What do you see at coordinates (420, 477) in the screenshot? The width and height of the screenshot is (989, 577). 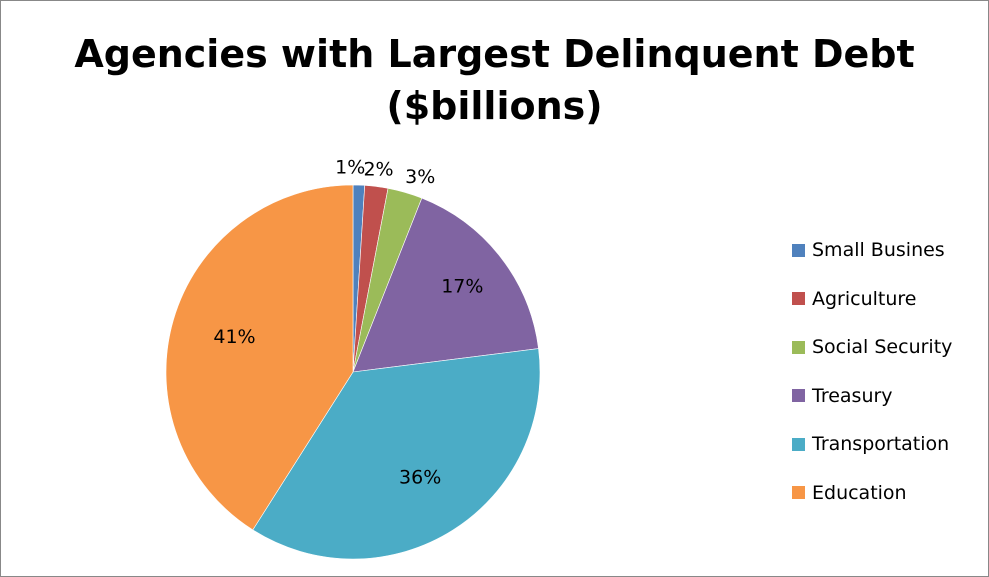 I see `data-label-transportation: 36%` at bounding box center [420, 477].